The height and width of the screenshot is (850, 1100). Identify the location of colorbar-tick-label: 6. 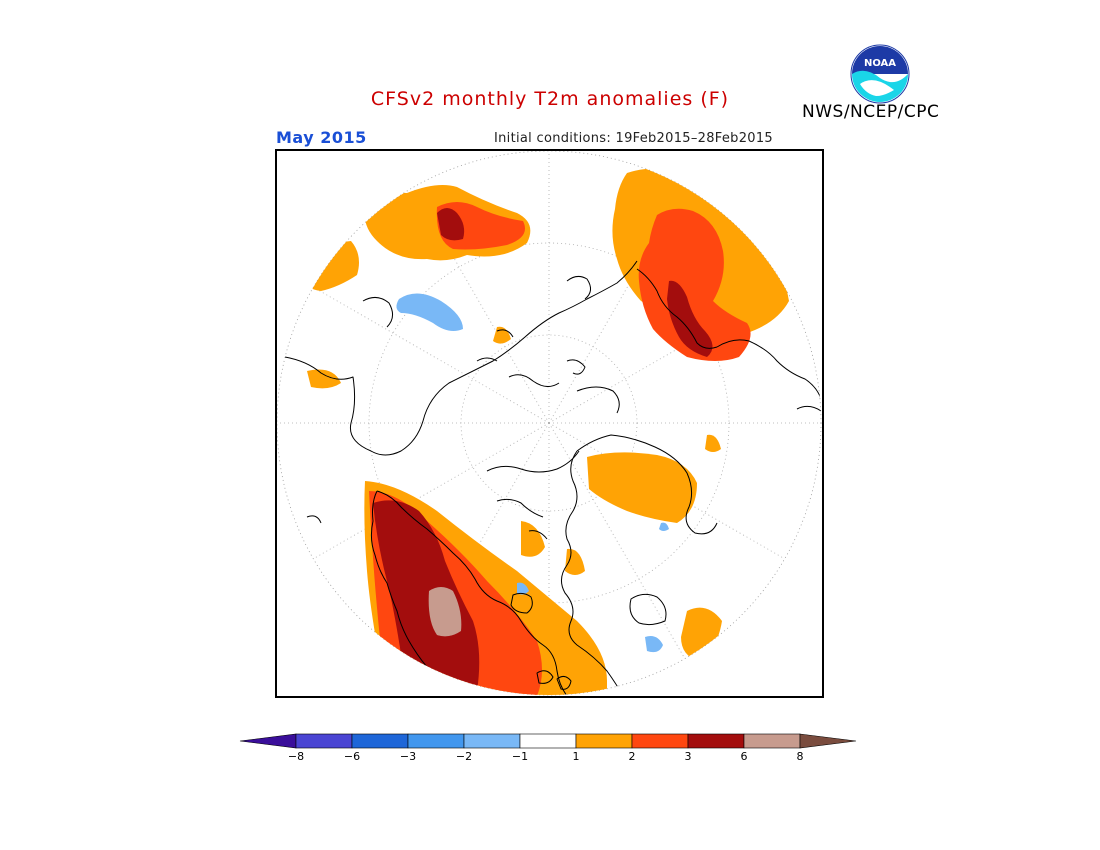
(744, 756).